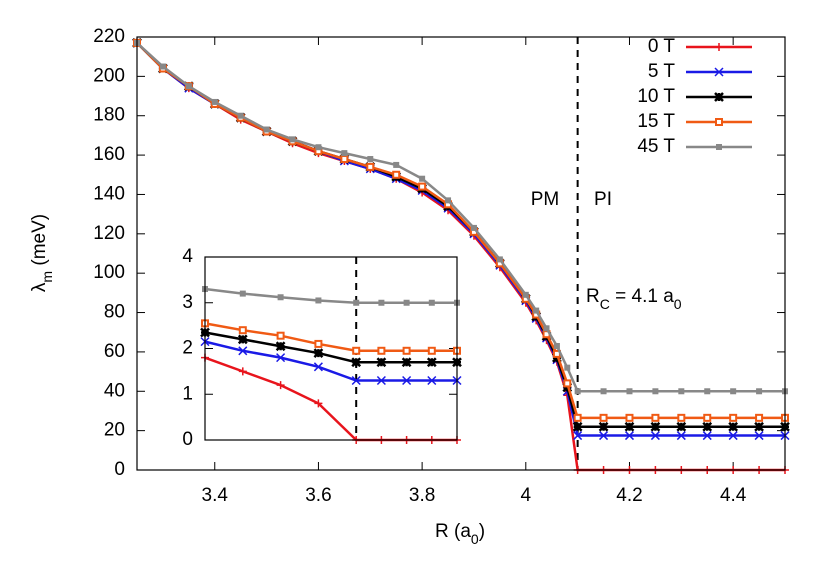 This screenshot has height=576, width=822. I want to click on plot-frame, so click(331, 348).